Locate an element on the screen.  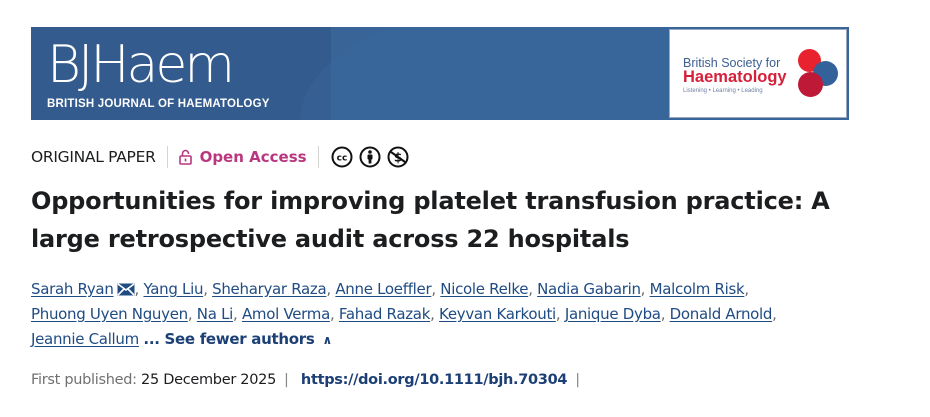
author-link: Fahad Razak is located at coordinates (384, 314).